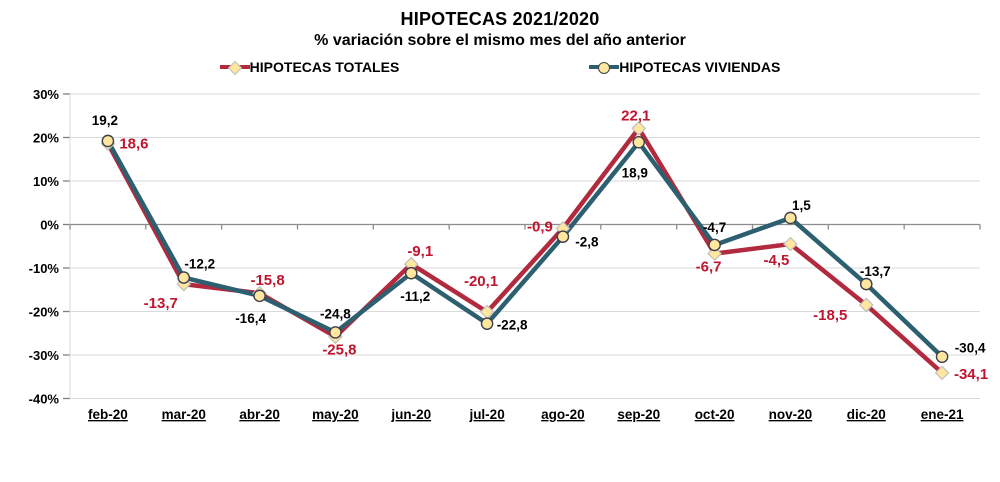  Describe the element at coordinates (335, 414) in the screenshot. I see `x-tick-label: may-20` at that location.